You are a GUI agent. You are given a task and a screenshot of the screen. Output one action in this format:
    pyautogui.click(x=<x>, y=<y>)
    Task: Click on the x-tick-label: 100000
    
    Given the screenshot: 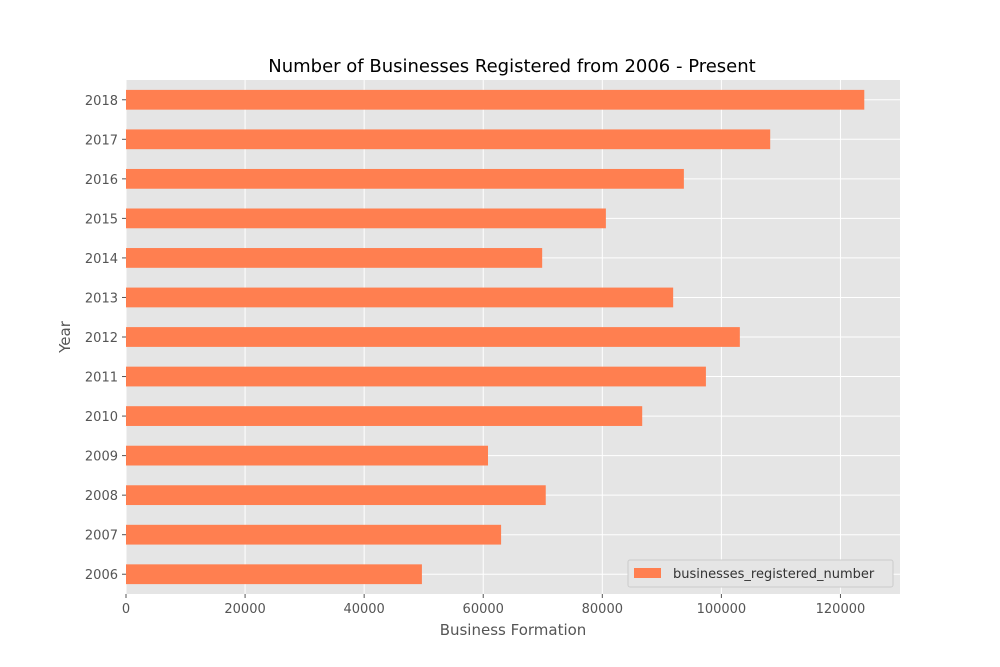 What is the action you would take?
    pyautogui.click(x=722, y=609)
    